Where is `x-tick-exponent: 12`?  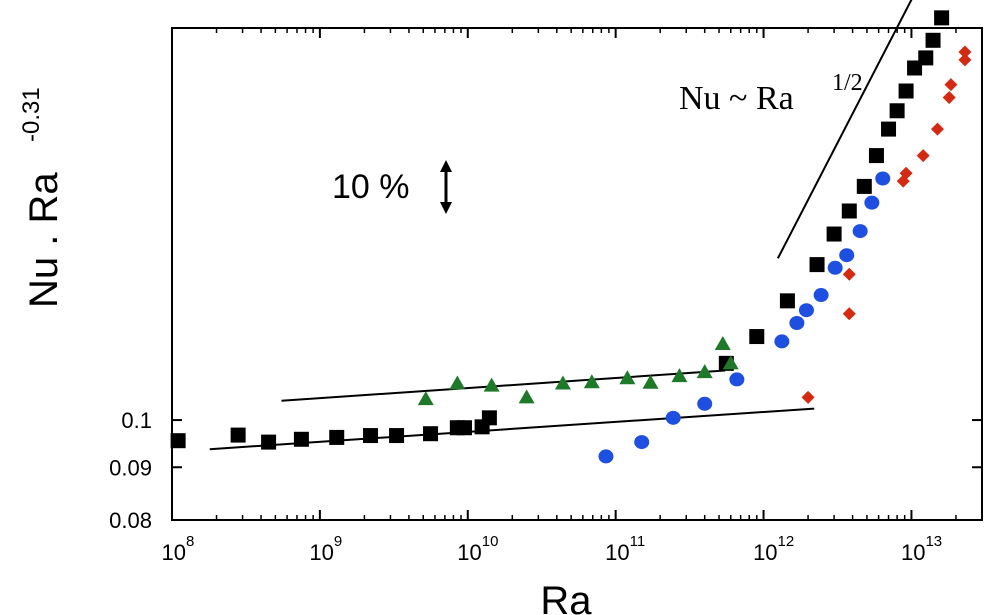 x-tick-exponent: 12 is located at coordinates (786, 541).